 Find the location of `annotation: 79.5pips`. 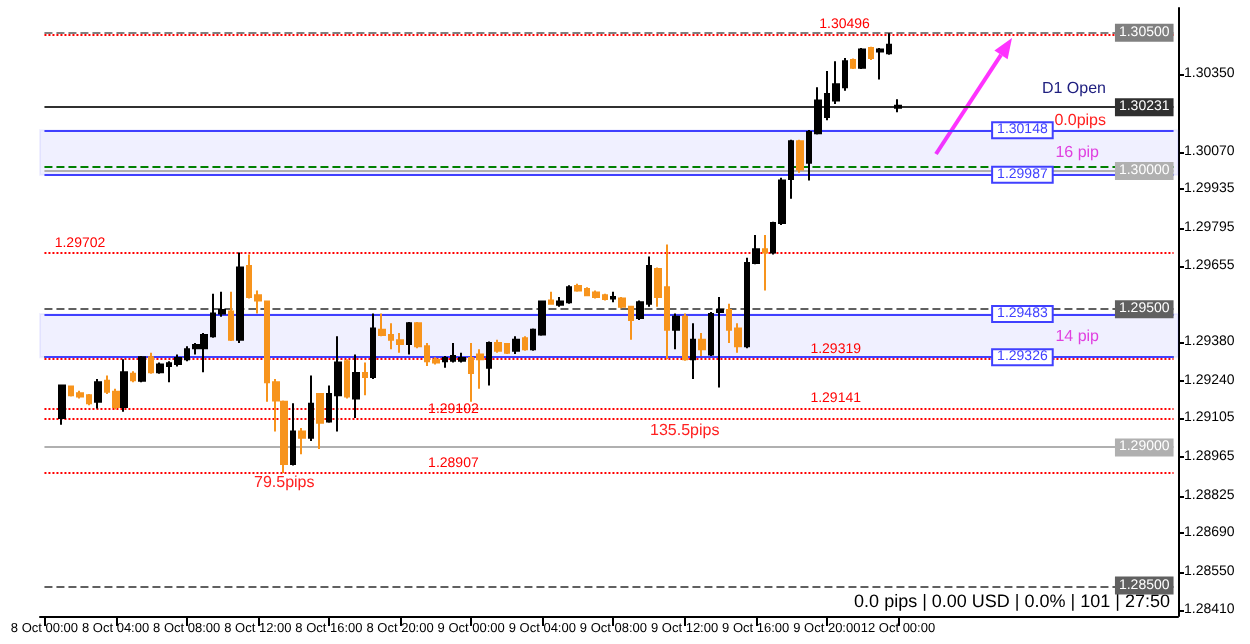

annotation: 79.5pips is located at coordinates (284, 482).